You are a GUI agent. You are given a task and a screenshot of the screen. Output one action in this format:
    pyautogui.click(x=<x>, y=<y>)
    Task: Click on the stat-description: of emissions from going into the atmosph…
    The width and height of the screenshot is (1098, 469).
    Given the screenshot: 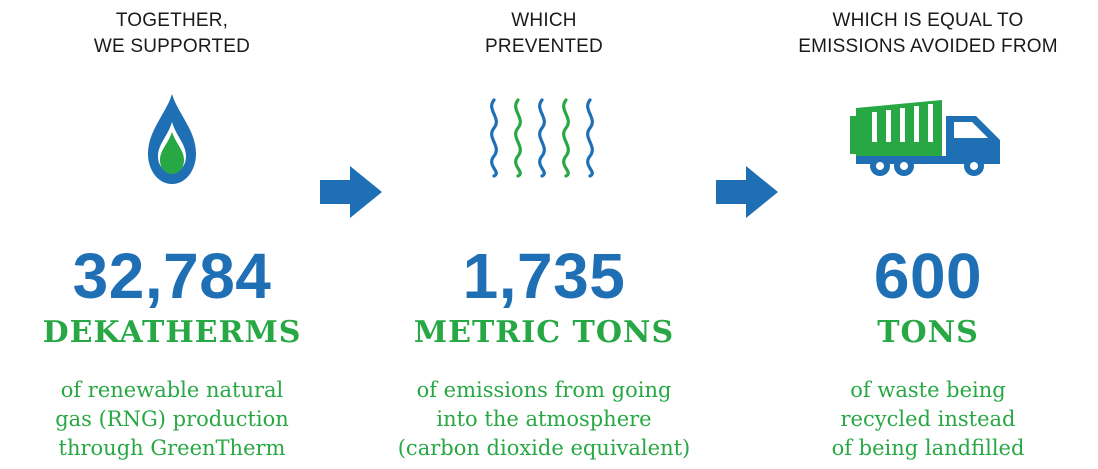 What is the action you would take?
    pyautogui.click(x=544, y=419)
    